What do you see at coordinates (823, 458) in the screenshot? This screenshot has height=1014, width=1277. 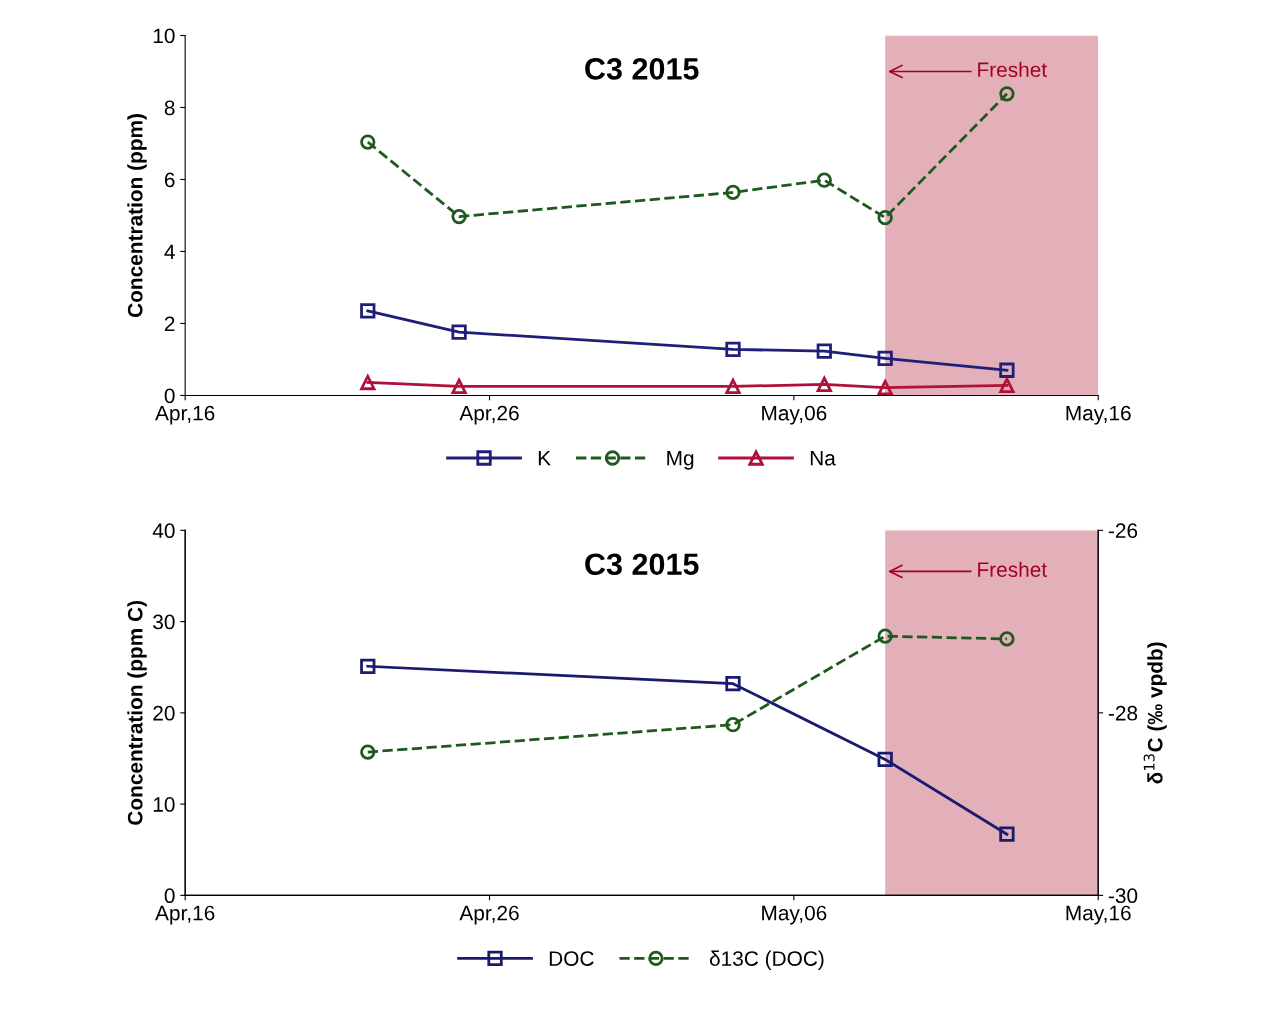 I see `legend-label: Na` at bounding box center [823, 458].